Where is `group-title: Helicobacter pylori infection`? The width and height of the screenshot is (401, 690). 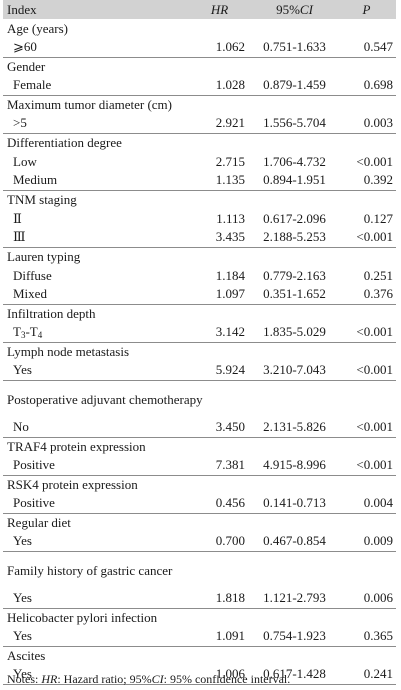 group-title: Helicobacter pylori infection is located at coordinates (199, 617).